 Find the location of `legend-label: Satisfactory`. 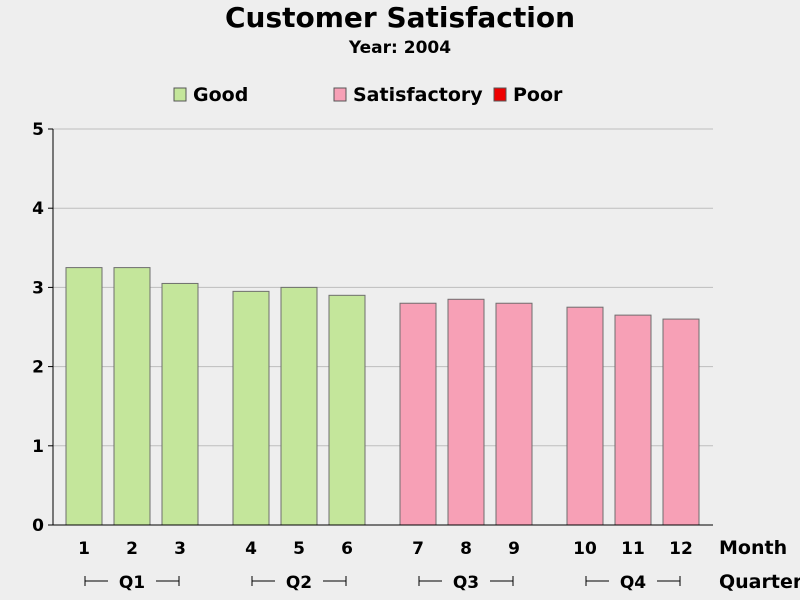

legend-label: Satisfactory is located at coordinates (418, 95).